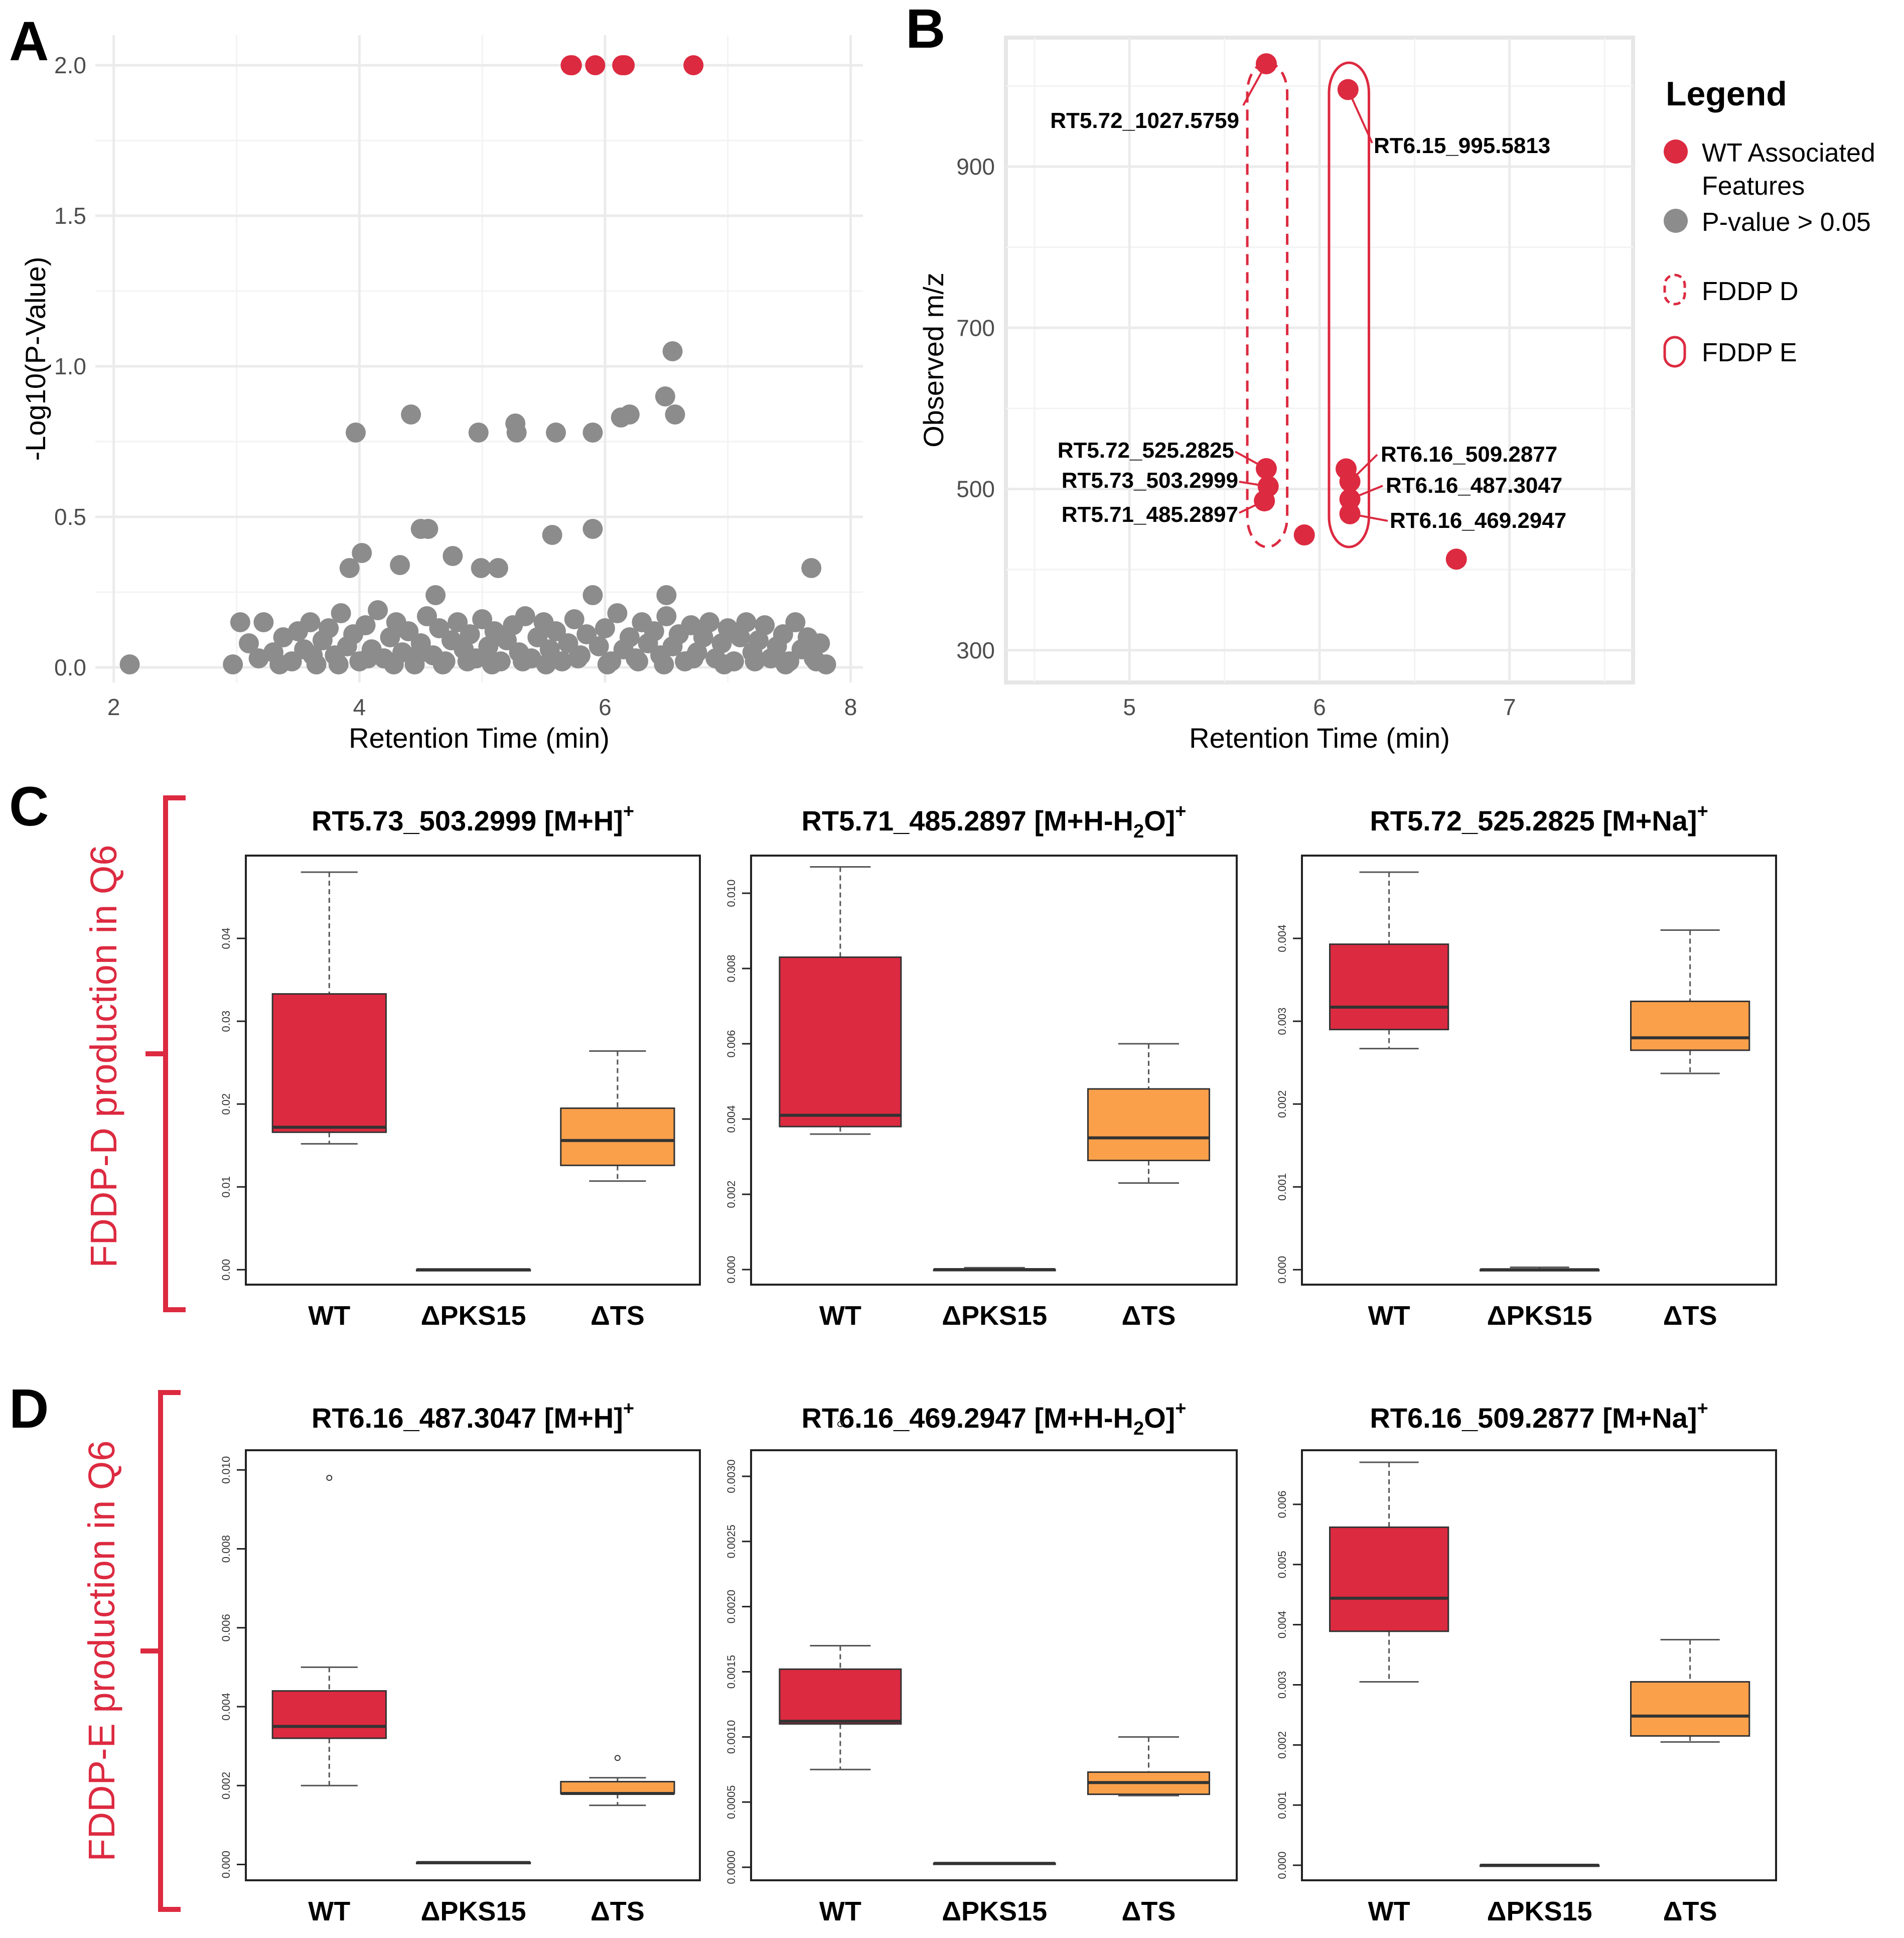 The width and height of the screenshot is (1904, 1938). I want to click on legend-solid-box-icon, so click(1674, 352).